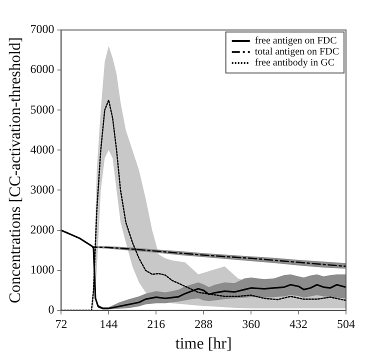  Describe the element at coordinates (42, 149) in the screenshot. I see `y-tick-label: 4000` at that location.